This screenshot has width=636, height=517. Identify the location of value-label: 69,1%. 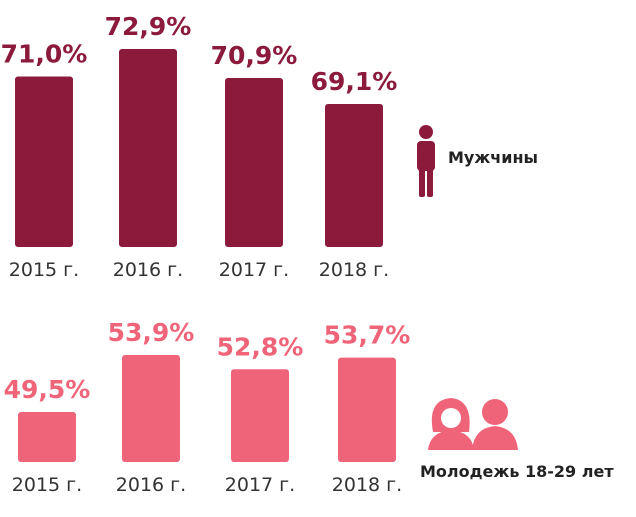
(354, 81).